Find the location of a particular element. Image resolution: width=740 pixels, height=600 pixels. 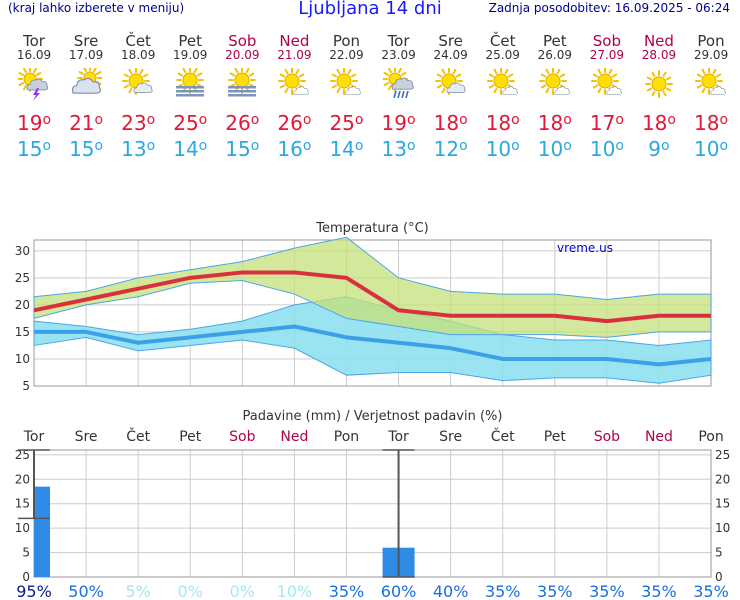

rain-drop is located at coordinates (394, 94).